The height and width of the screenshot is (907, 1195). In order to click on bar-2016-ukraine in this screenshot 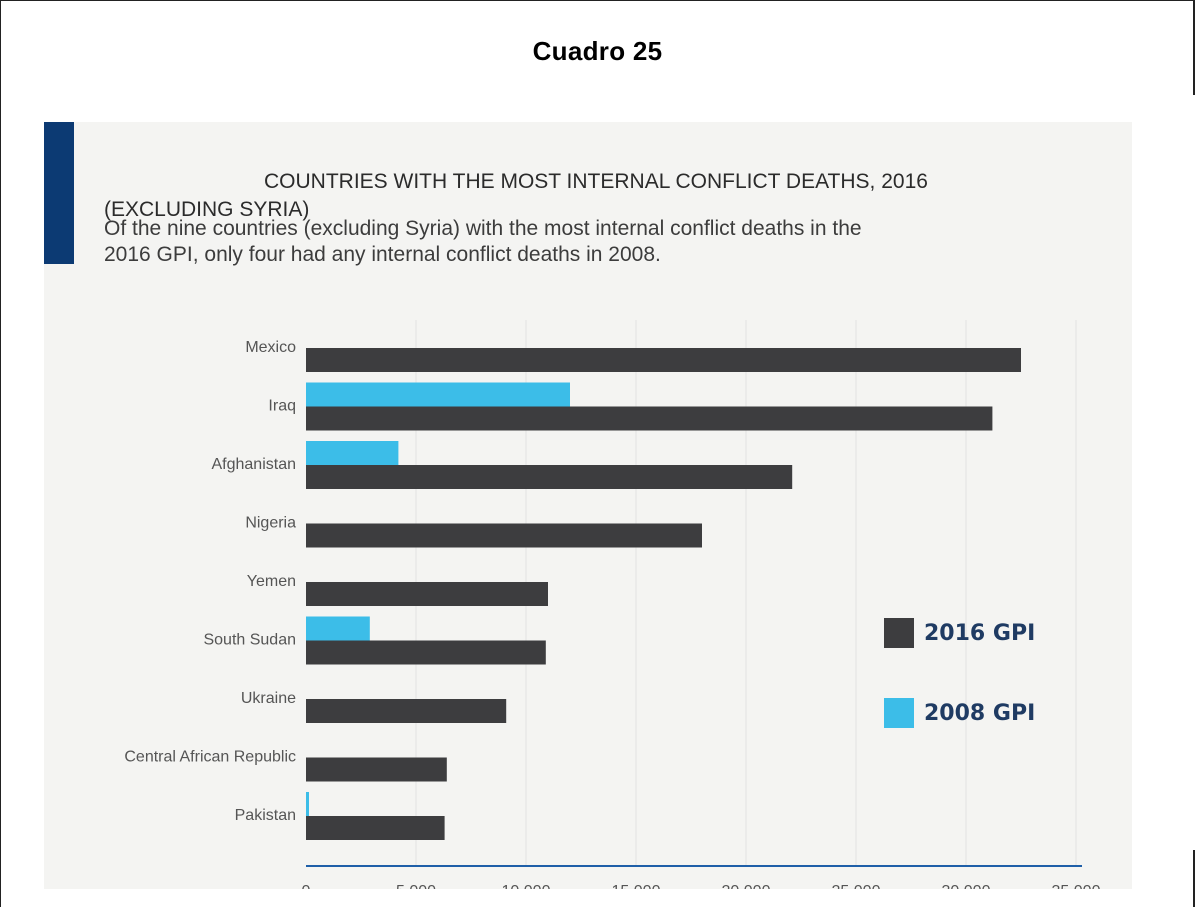, I will do `click(406, 711)`.